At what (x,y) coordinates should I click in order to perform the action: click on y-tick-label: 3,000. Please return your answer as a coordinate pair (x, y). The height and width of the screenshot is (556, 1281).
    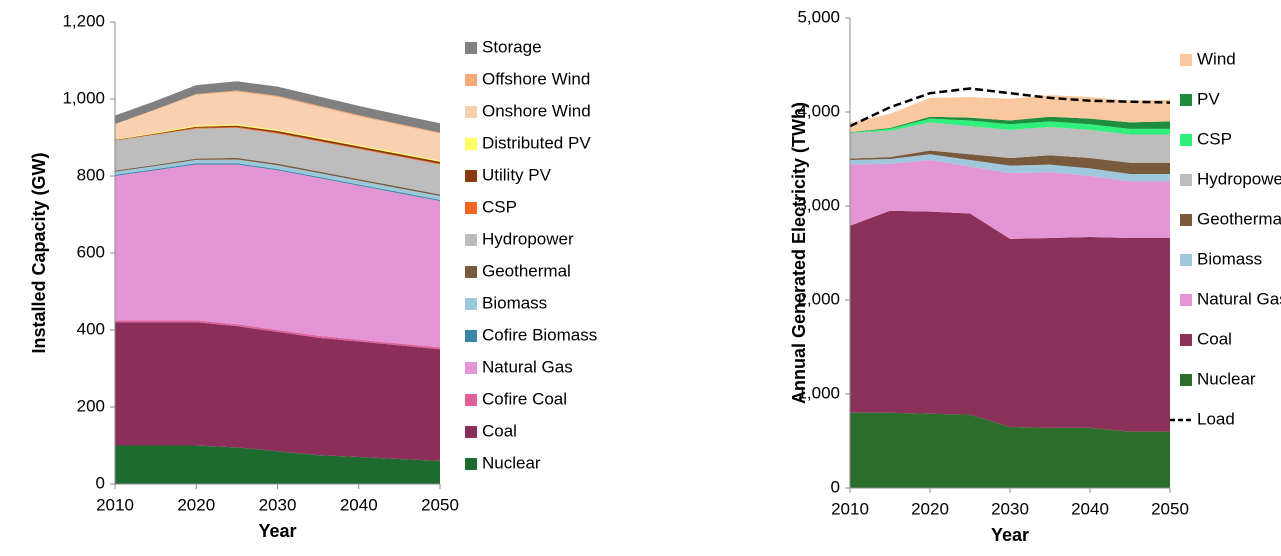
    Looking at the image, I should click on (818, 204).